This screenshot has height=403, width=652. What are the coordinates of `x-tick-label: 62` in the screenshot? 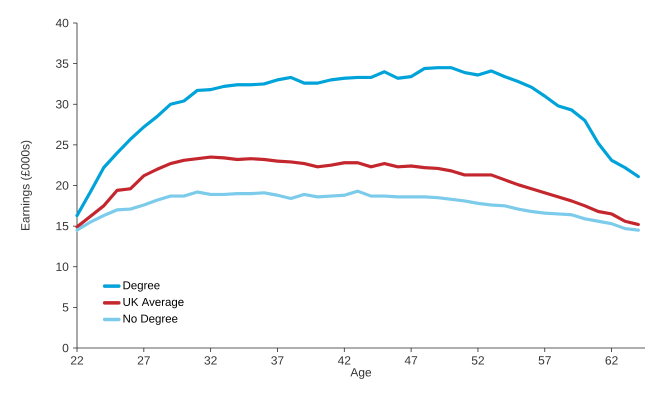 It's located at (612, 360).